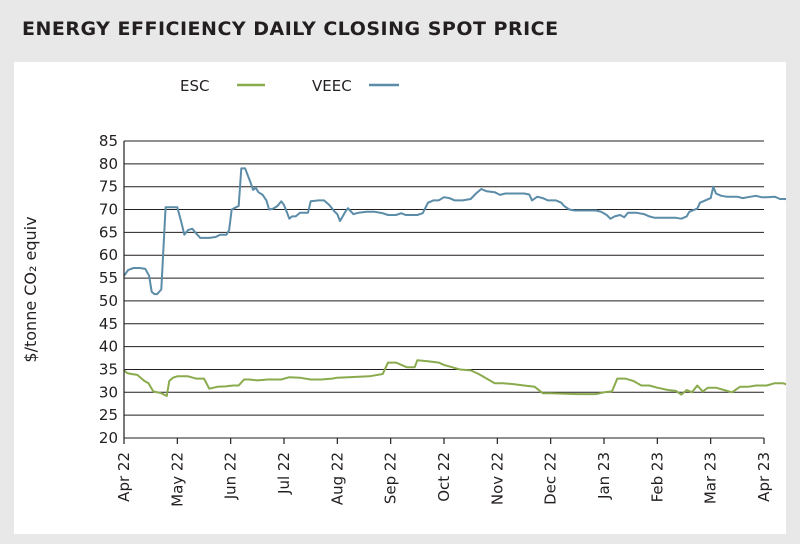  What do you see at coordinates (194, 86) in the screenshot?
I see `legend-label-esc: ESC` at bounding box center [194, 86].